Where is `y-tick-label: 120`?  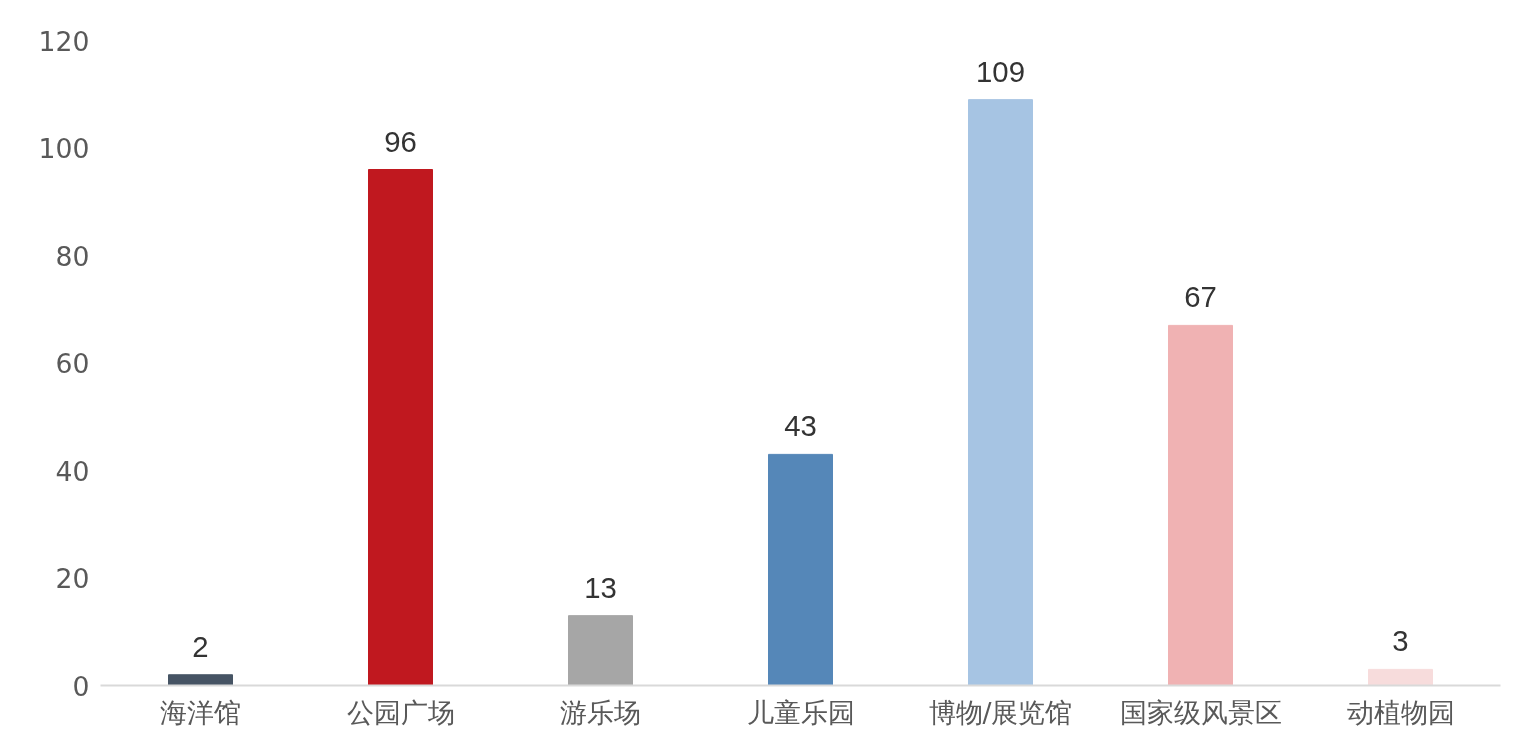
y-tick-label: 120 is located at coordinates (64, 41).